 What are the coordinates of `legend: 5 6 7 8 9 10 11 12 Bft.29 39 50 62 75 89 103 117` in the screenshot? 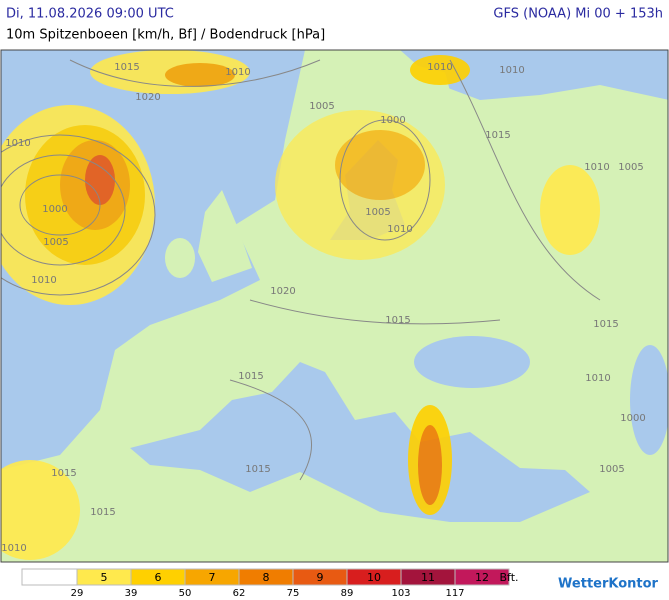 It's located at (270, 583).